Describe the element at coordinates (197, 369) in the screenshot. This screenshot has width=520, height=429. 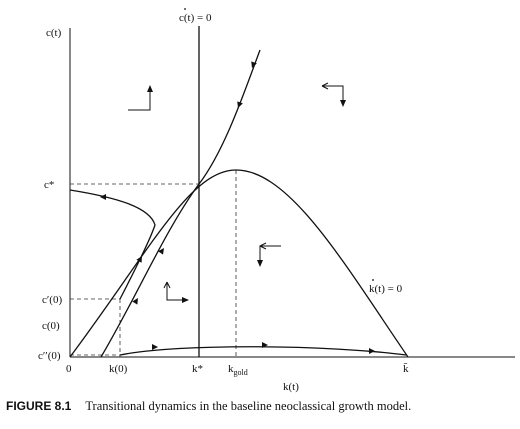
I see `x-tick-k-star: k*` at that location.